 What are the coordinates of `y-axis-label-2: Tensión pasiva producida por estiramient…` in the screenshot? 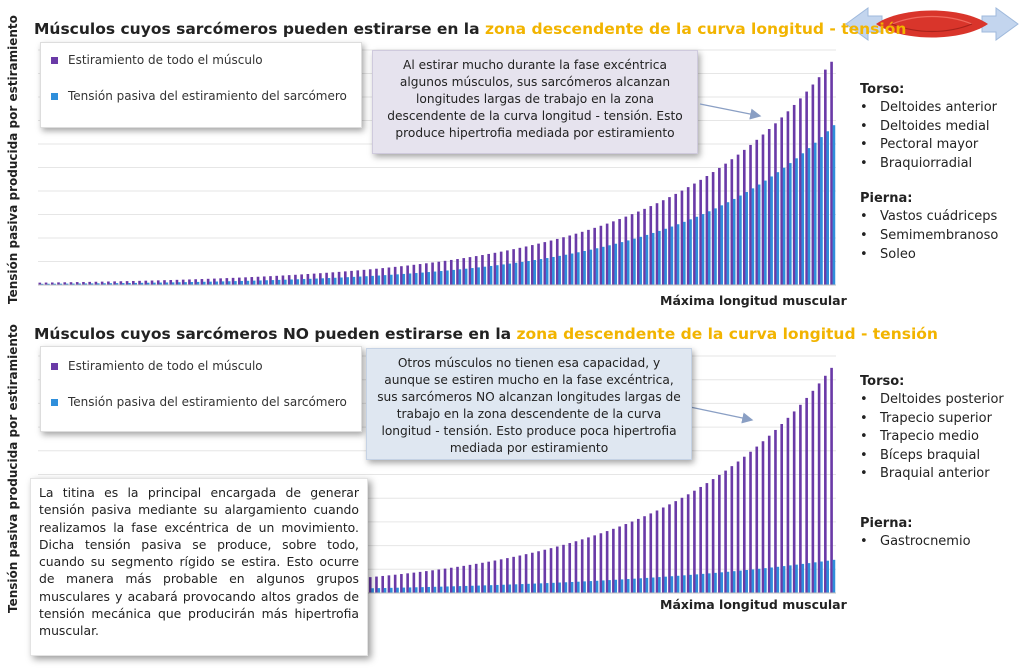 It's located at (13, 468).